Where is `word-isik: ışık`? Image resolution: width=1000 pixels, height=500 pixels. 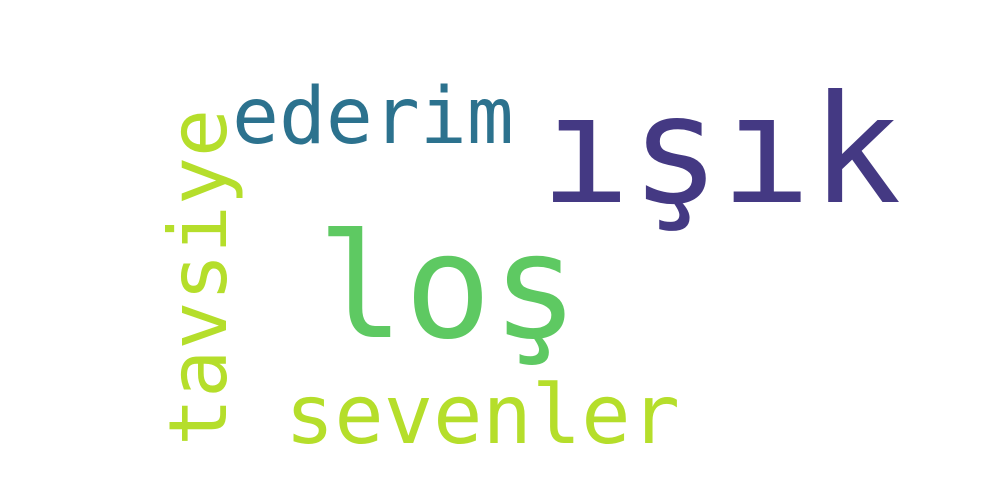
word-isik: ışık is located at coordinates (721, 151).